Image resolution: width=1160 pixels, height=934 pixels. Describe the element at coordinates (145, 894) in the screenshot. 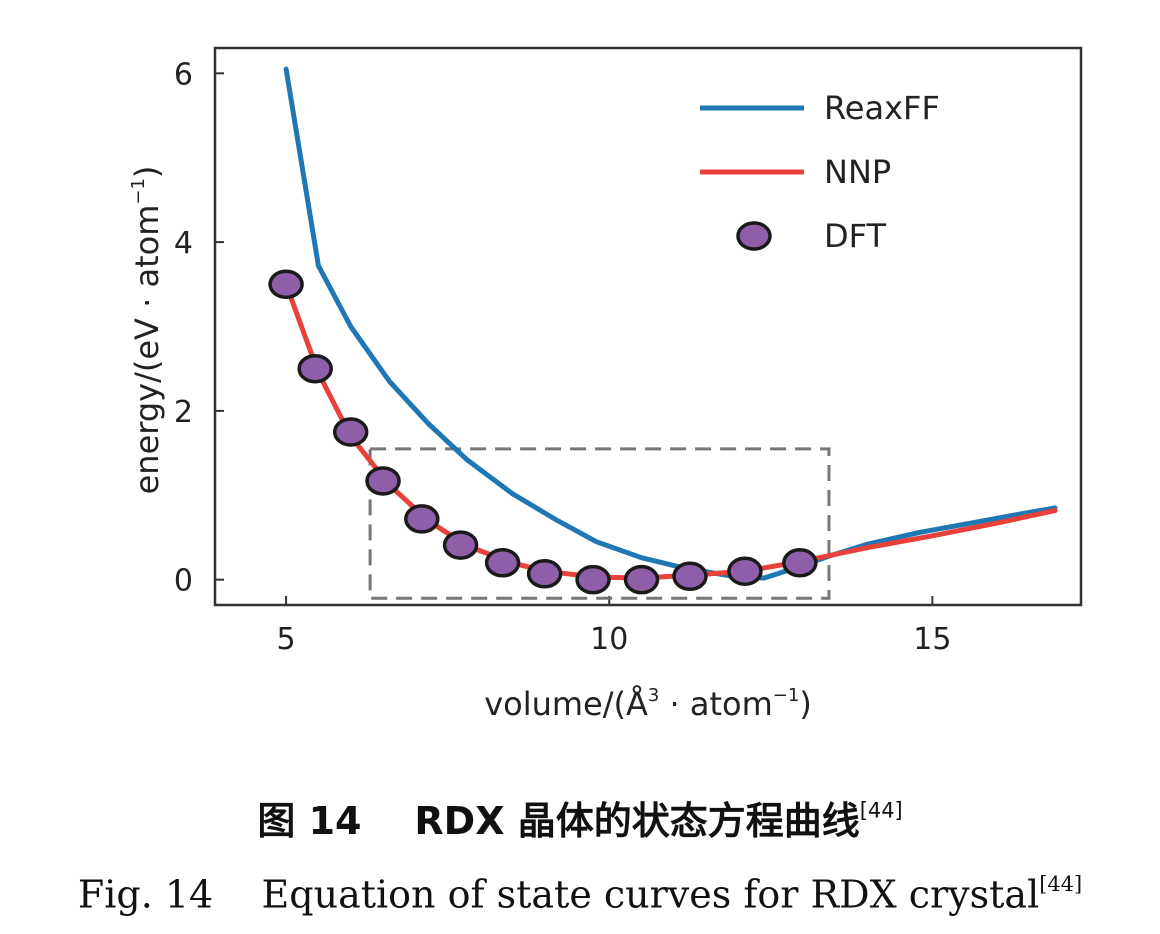

I see `caption-en-label: Fig. 14` at that location.